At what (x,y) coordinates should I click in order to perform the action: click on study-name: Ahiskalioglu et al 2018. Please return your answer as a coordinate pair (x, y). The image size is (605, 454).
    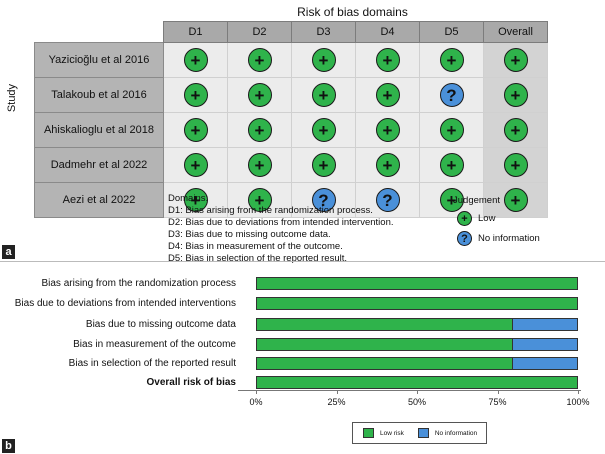
    Looking at the image, I should click on (99, 130).